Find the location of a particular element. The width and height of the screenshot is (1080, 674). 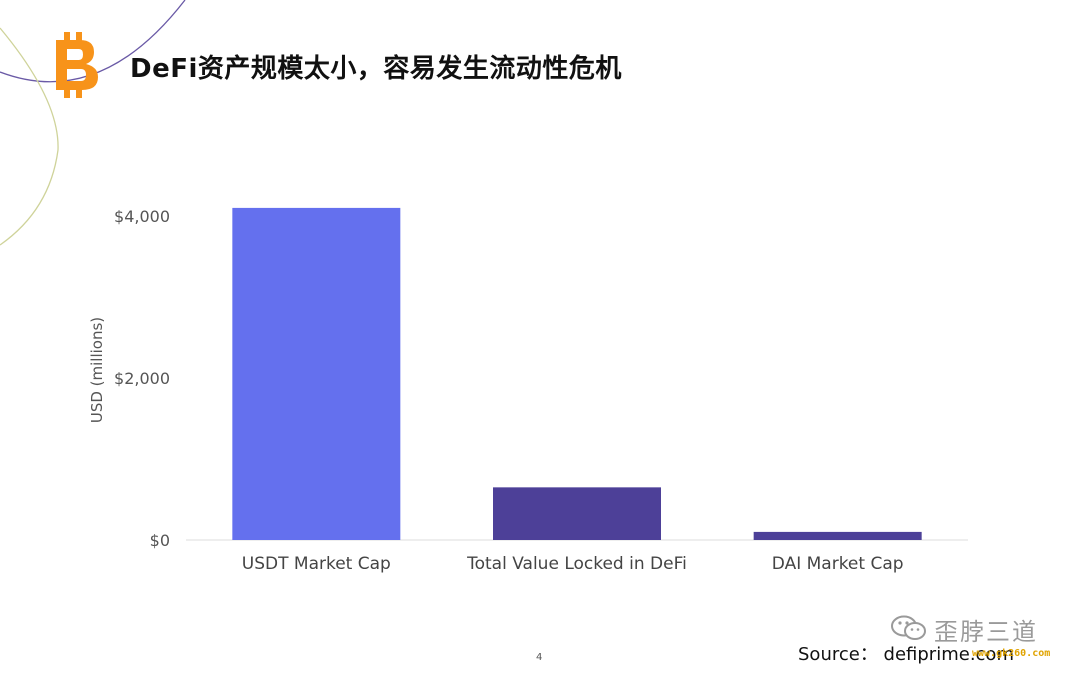

page-number: 4 is located at coordinates (539, 657).